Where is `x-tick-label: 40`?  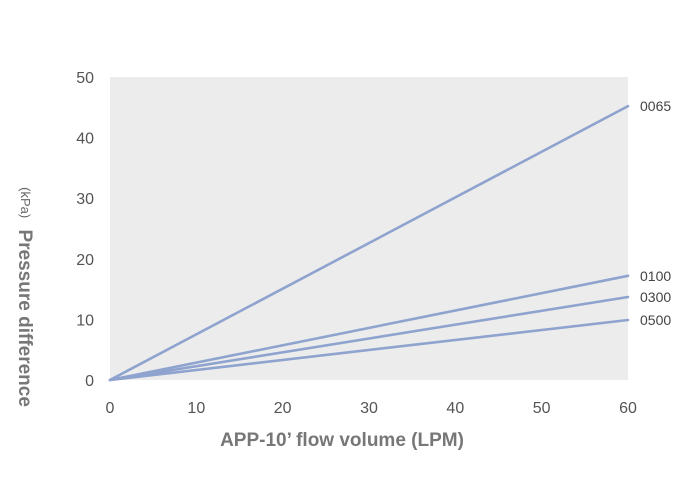
x-tick-label: 40 is located at coordinates (455, 408).